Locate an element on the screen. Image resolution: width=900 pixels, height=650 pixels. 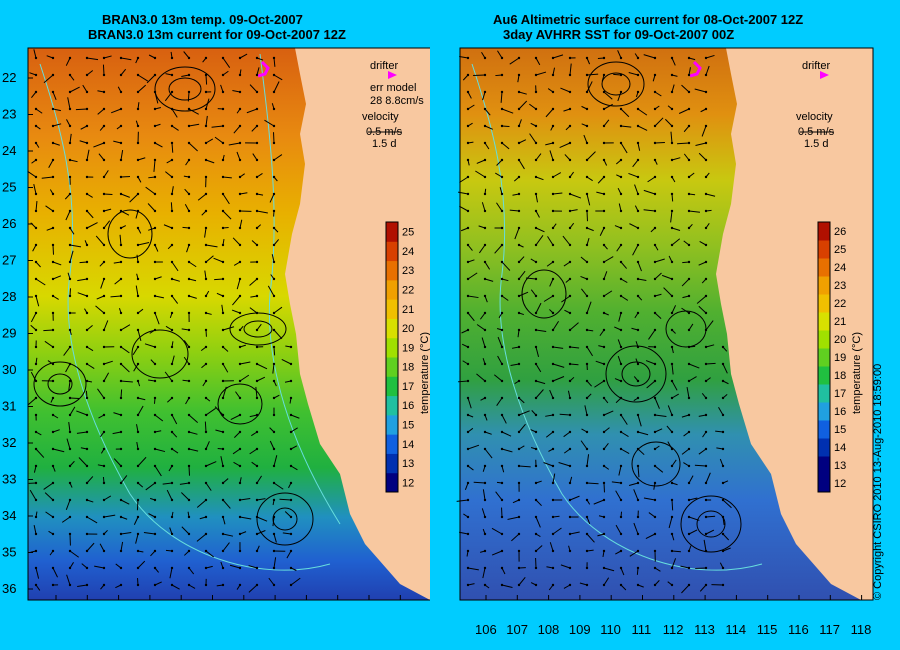
right-legend-drifter-label: drifter is located at coordinates (816, 66).